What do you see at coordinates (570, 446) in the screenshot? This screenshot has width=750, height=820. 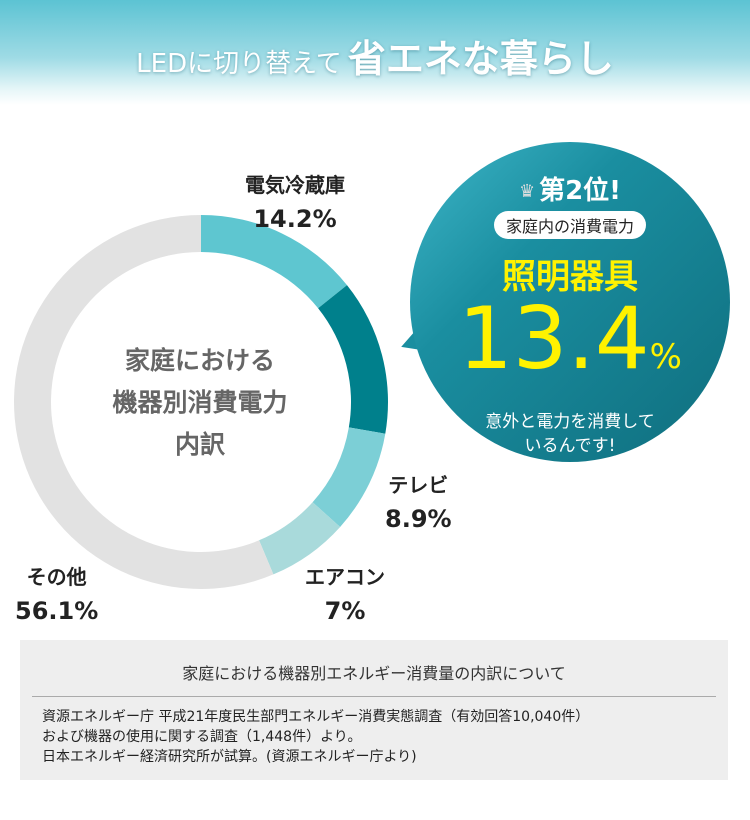 I see `desc-line: いるんです!` at bounding box center [570, 446].